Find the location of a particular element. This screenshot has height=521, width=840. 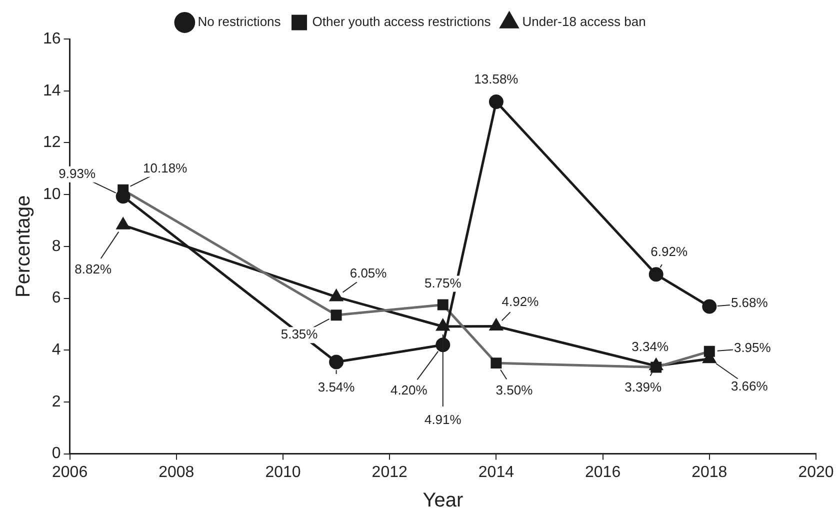

data-label: 8.82% is located at coordinates (93, 269).